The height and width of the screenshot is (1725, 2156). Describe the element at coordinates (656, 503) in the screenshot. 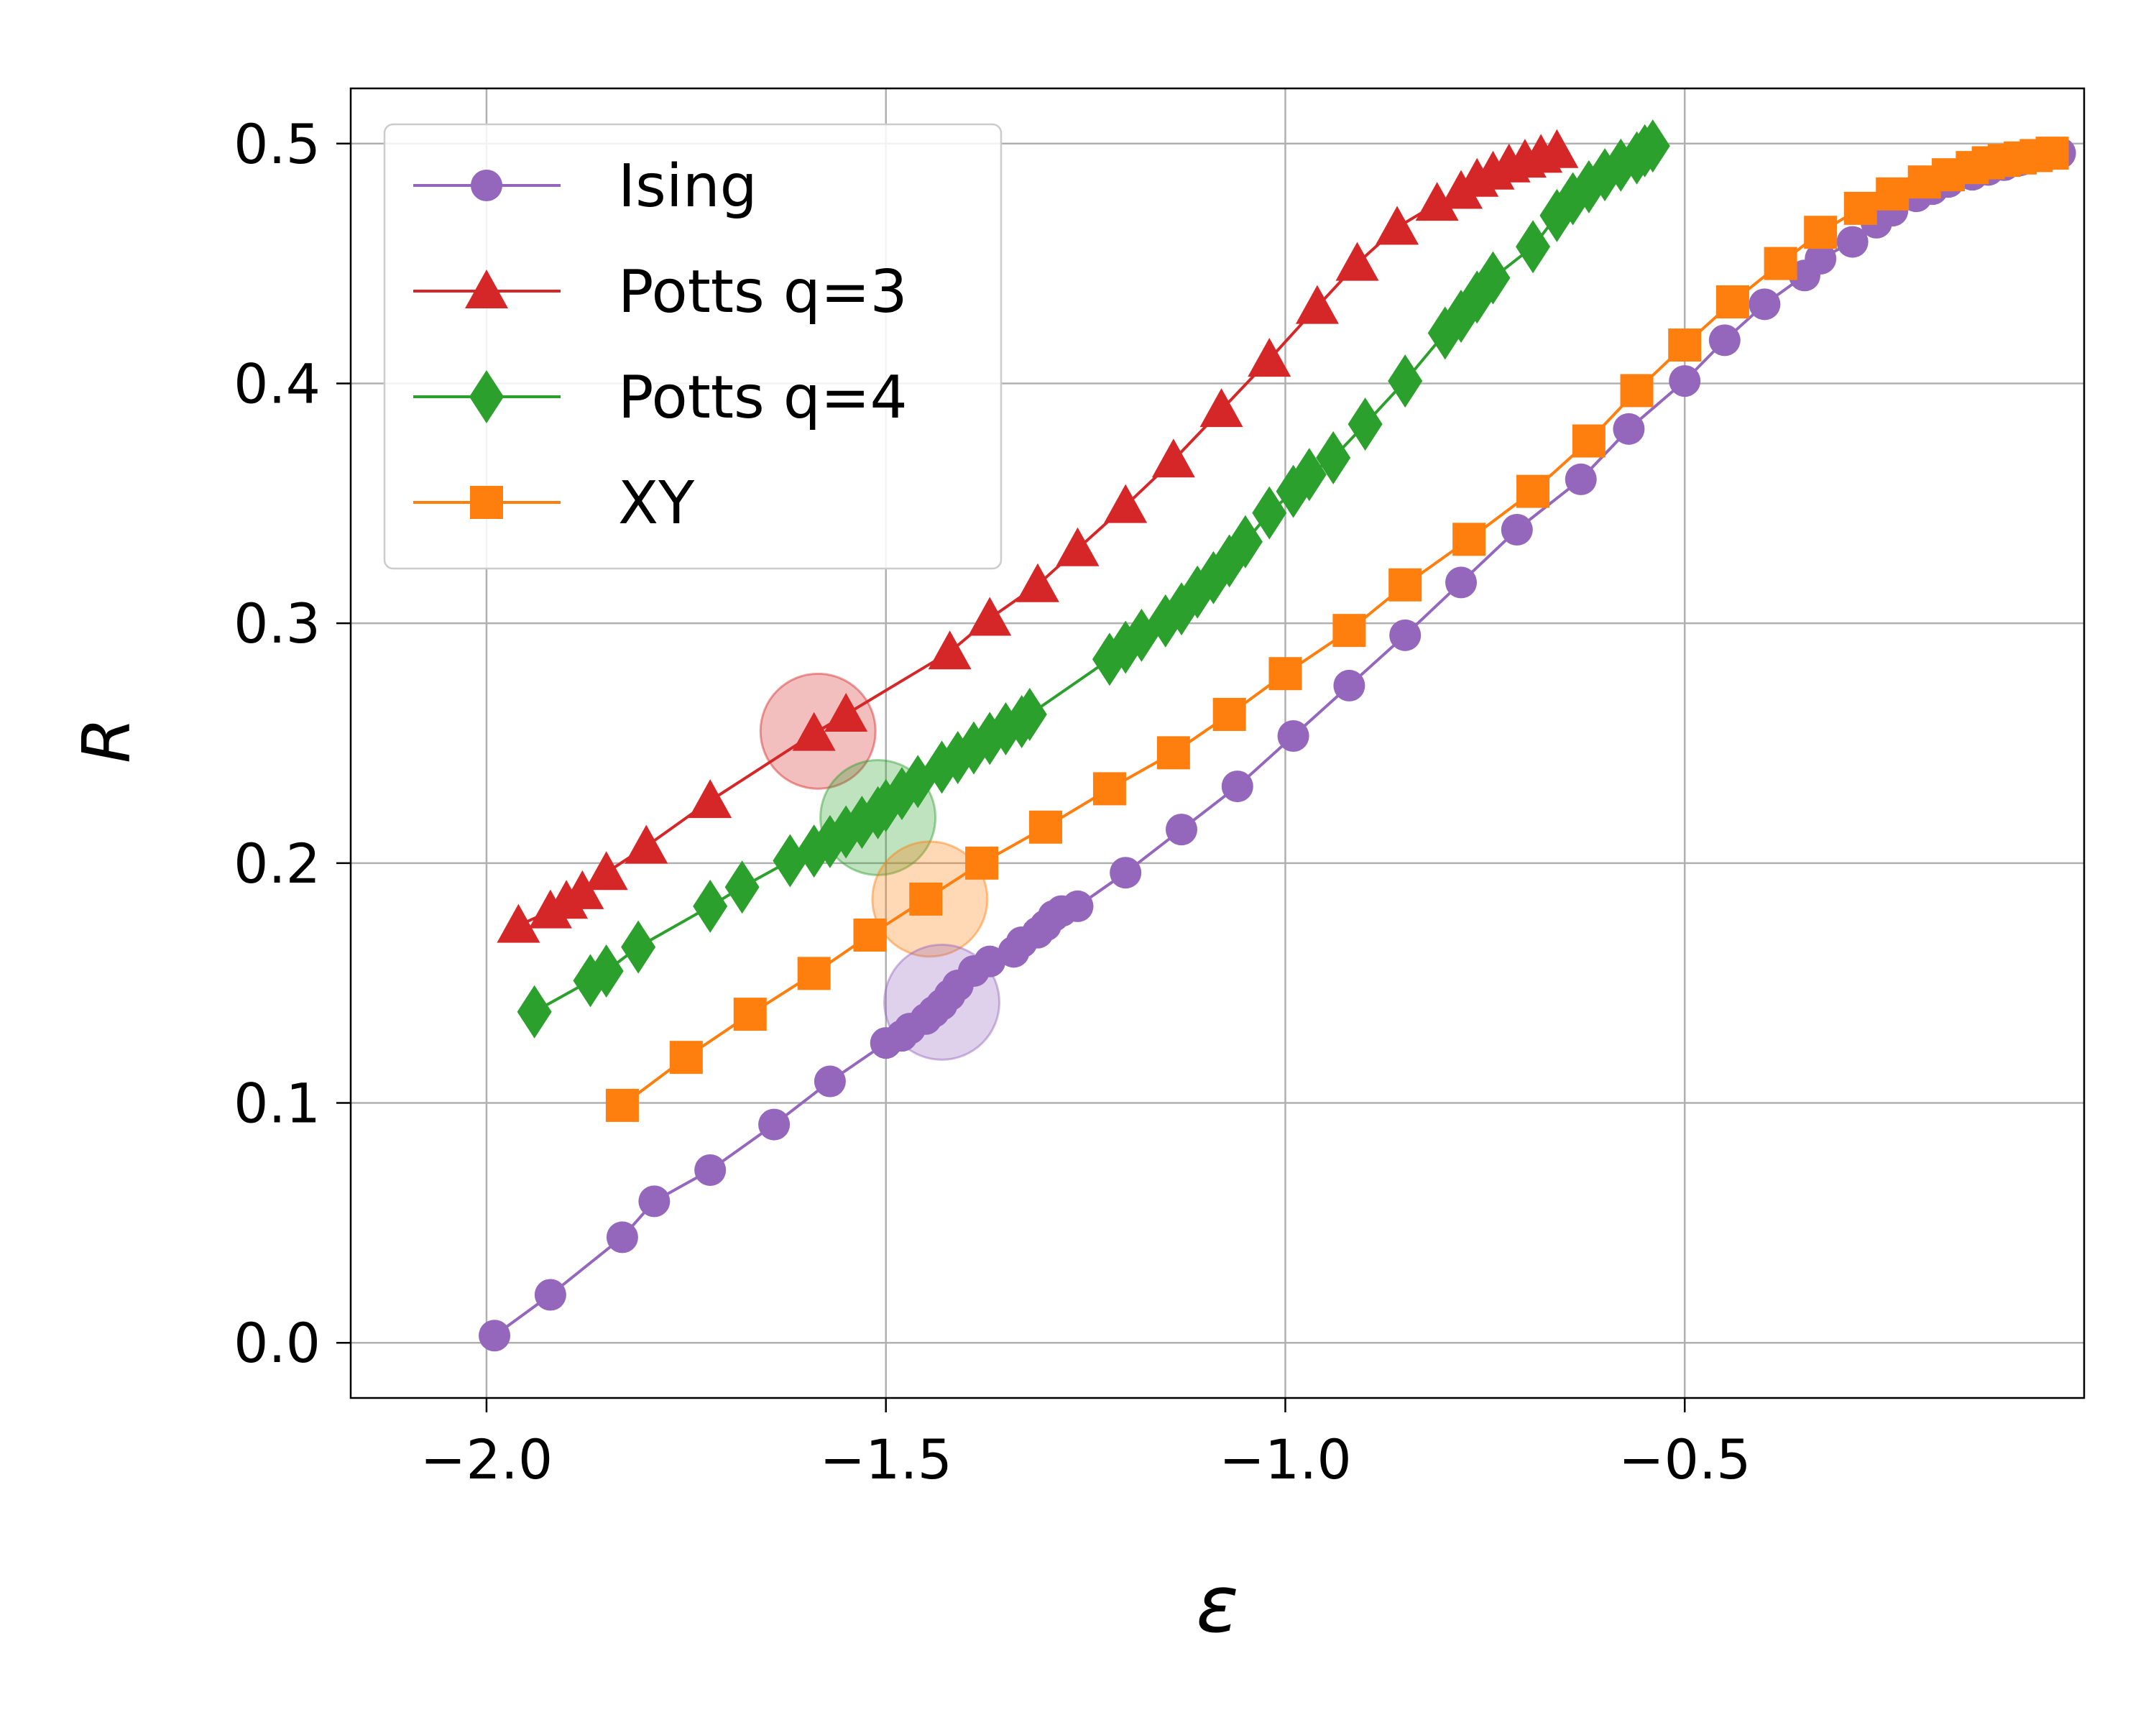

I see `legend-label: XY` at that location.